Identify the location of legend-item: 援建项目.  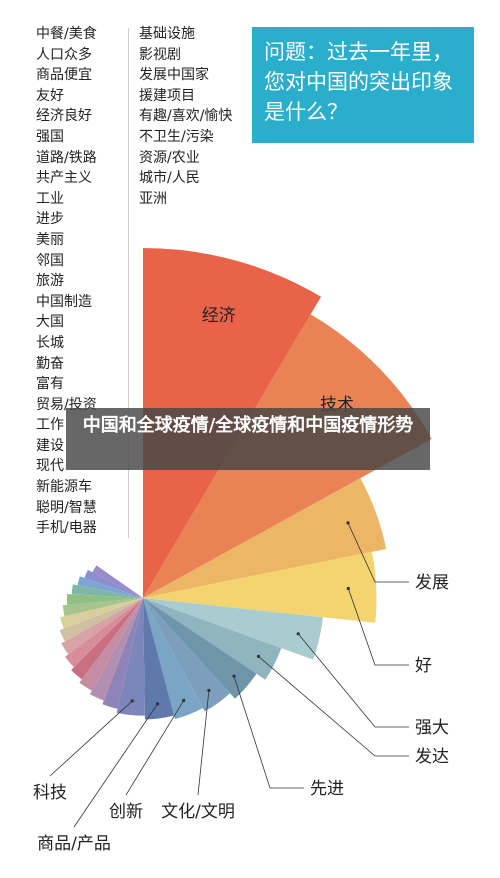
(167, 95).